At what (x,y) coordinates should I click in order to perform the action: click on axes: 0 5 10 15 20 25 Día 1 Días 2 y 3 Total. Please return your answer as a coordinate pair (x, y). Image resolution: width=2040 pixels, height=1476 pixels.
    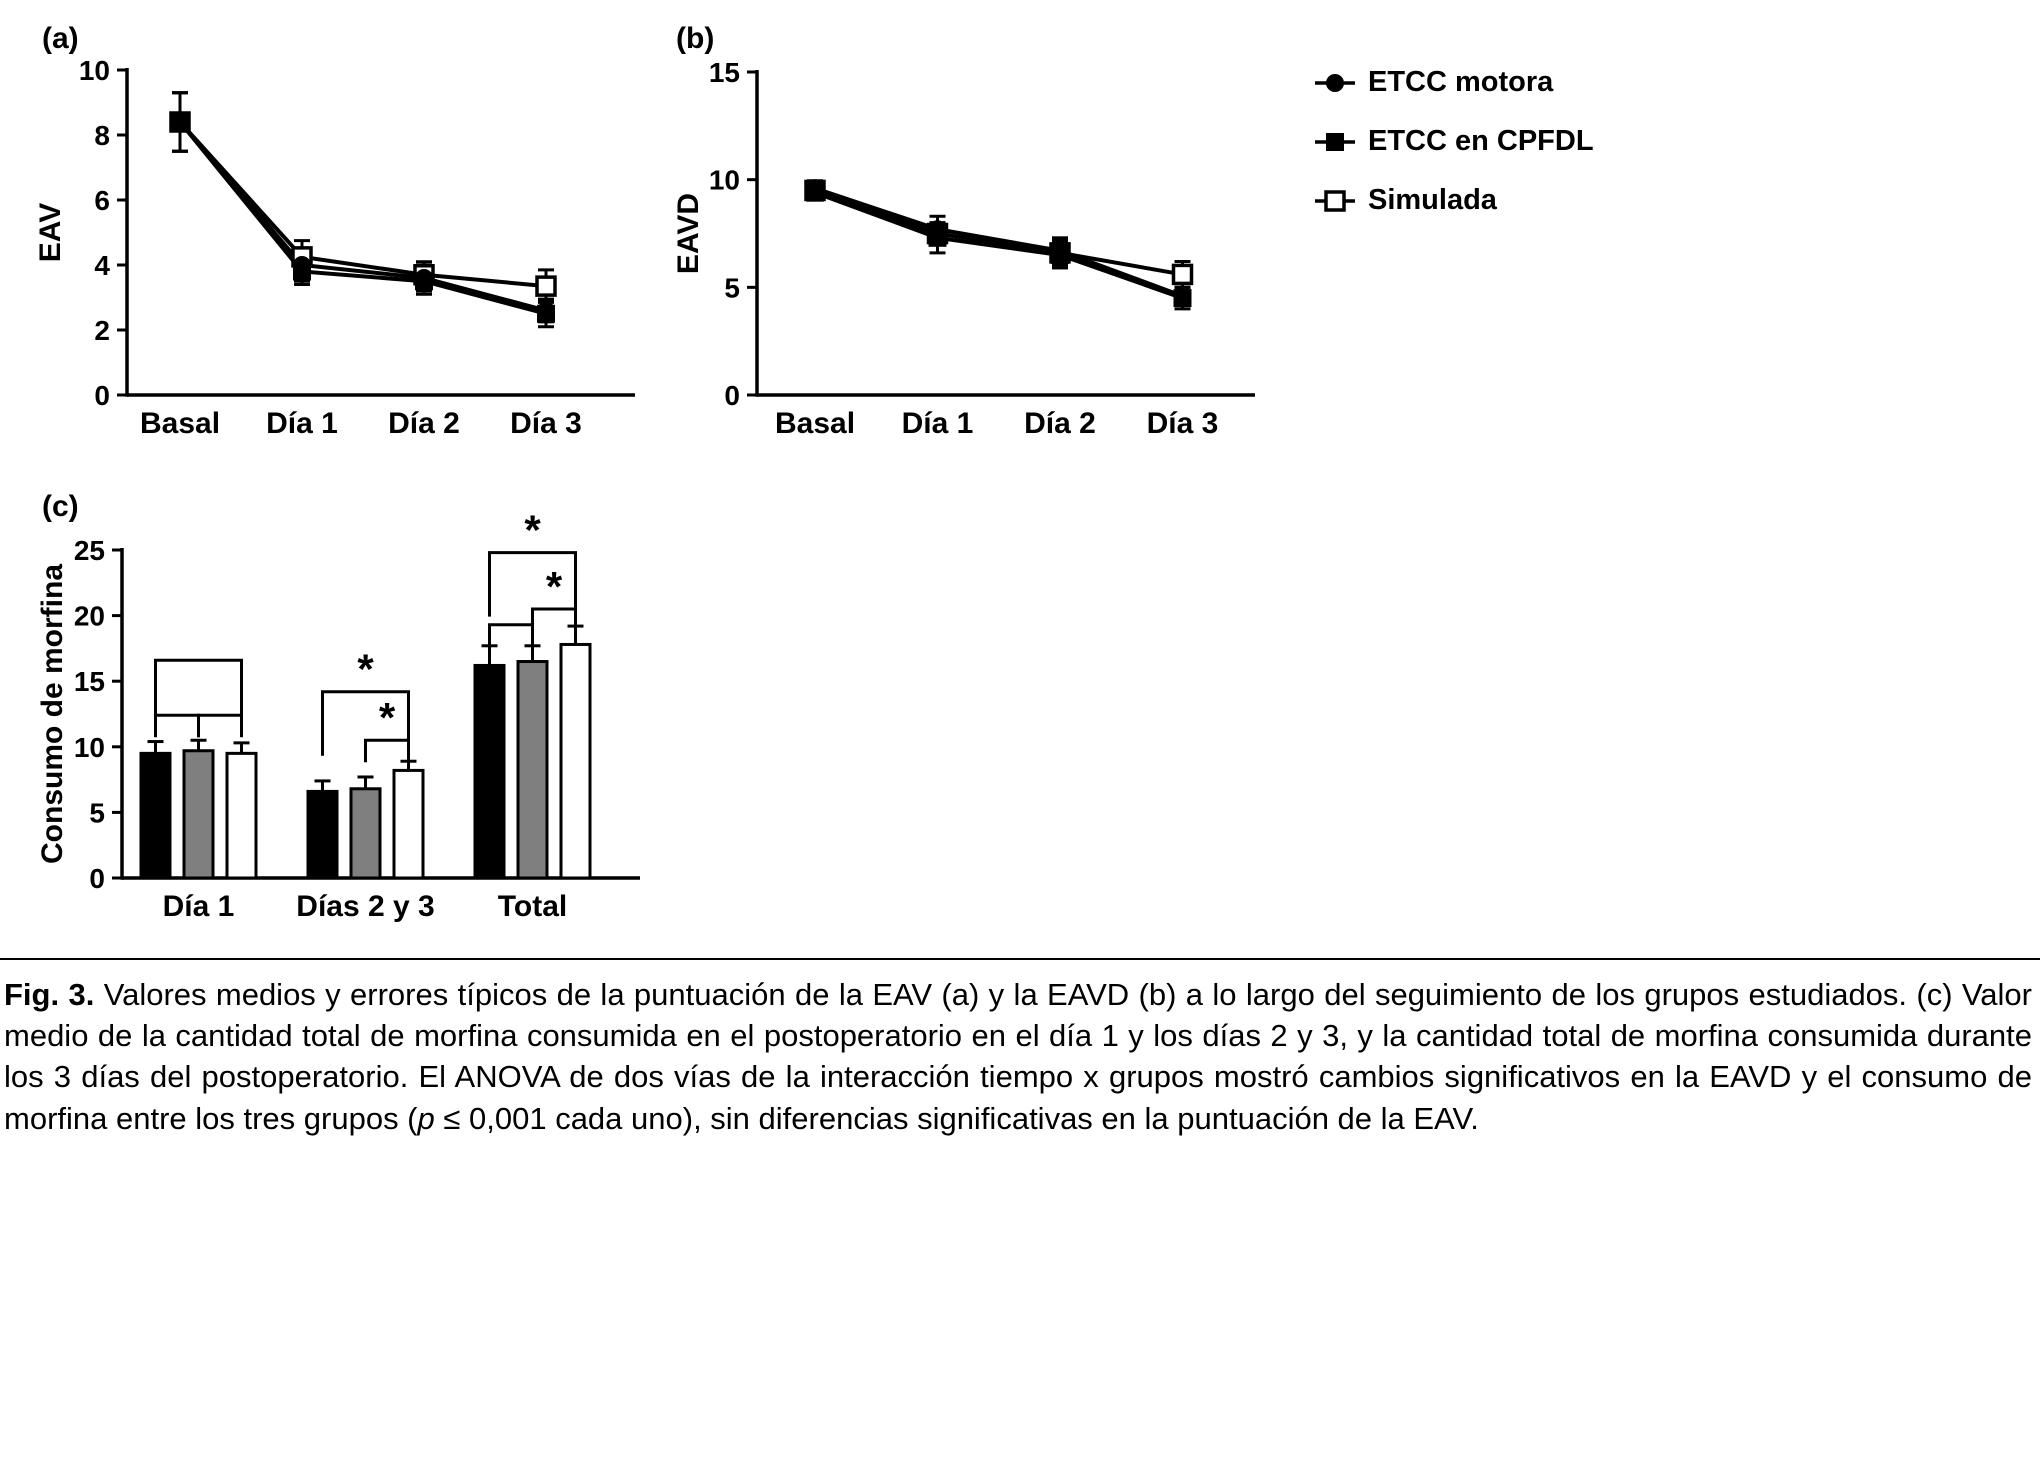
    Looking at the image, I should click on (357, 729).